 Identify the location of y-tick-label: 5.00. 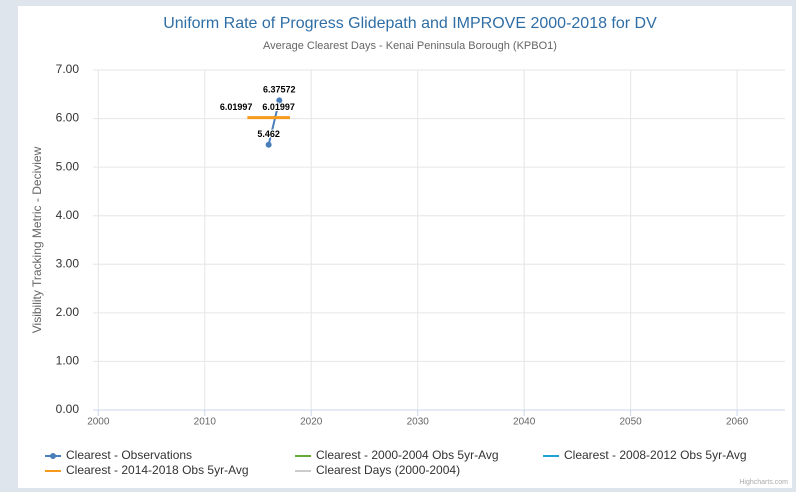
(68, 166).